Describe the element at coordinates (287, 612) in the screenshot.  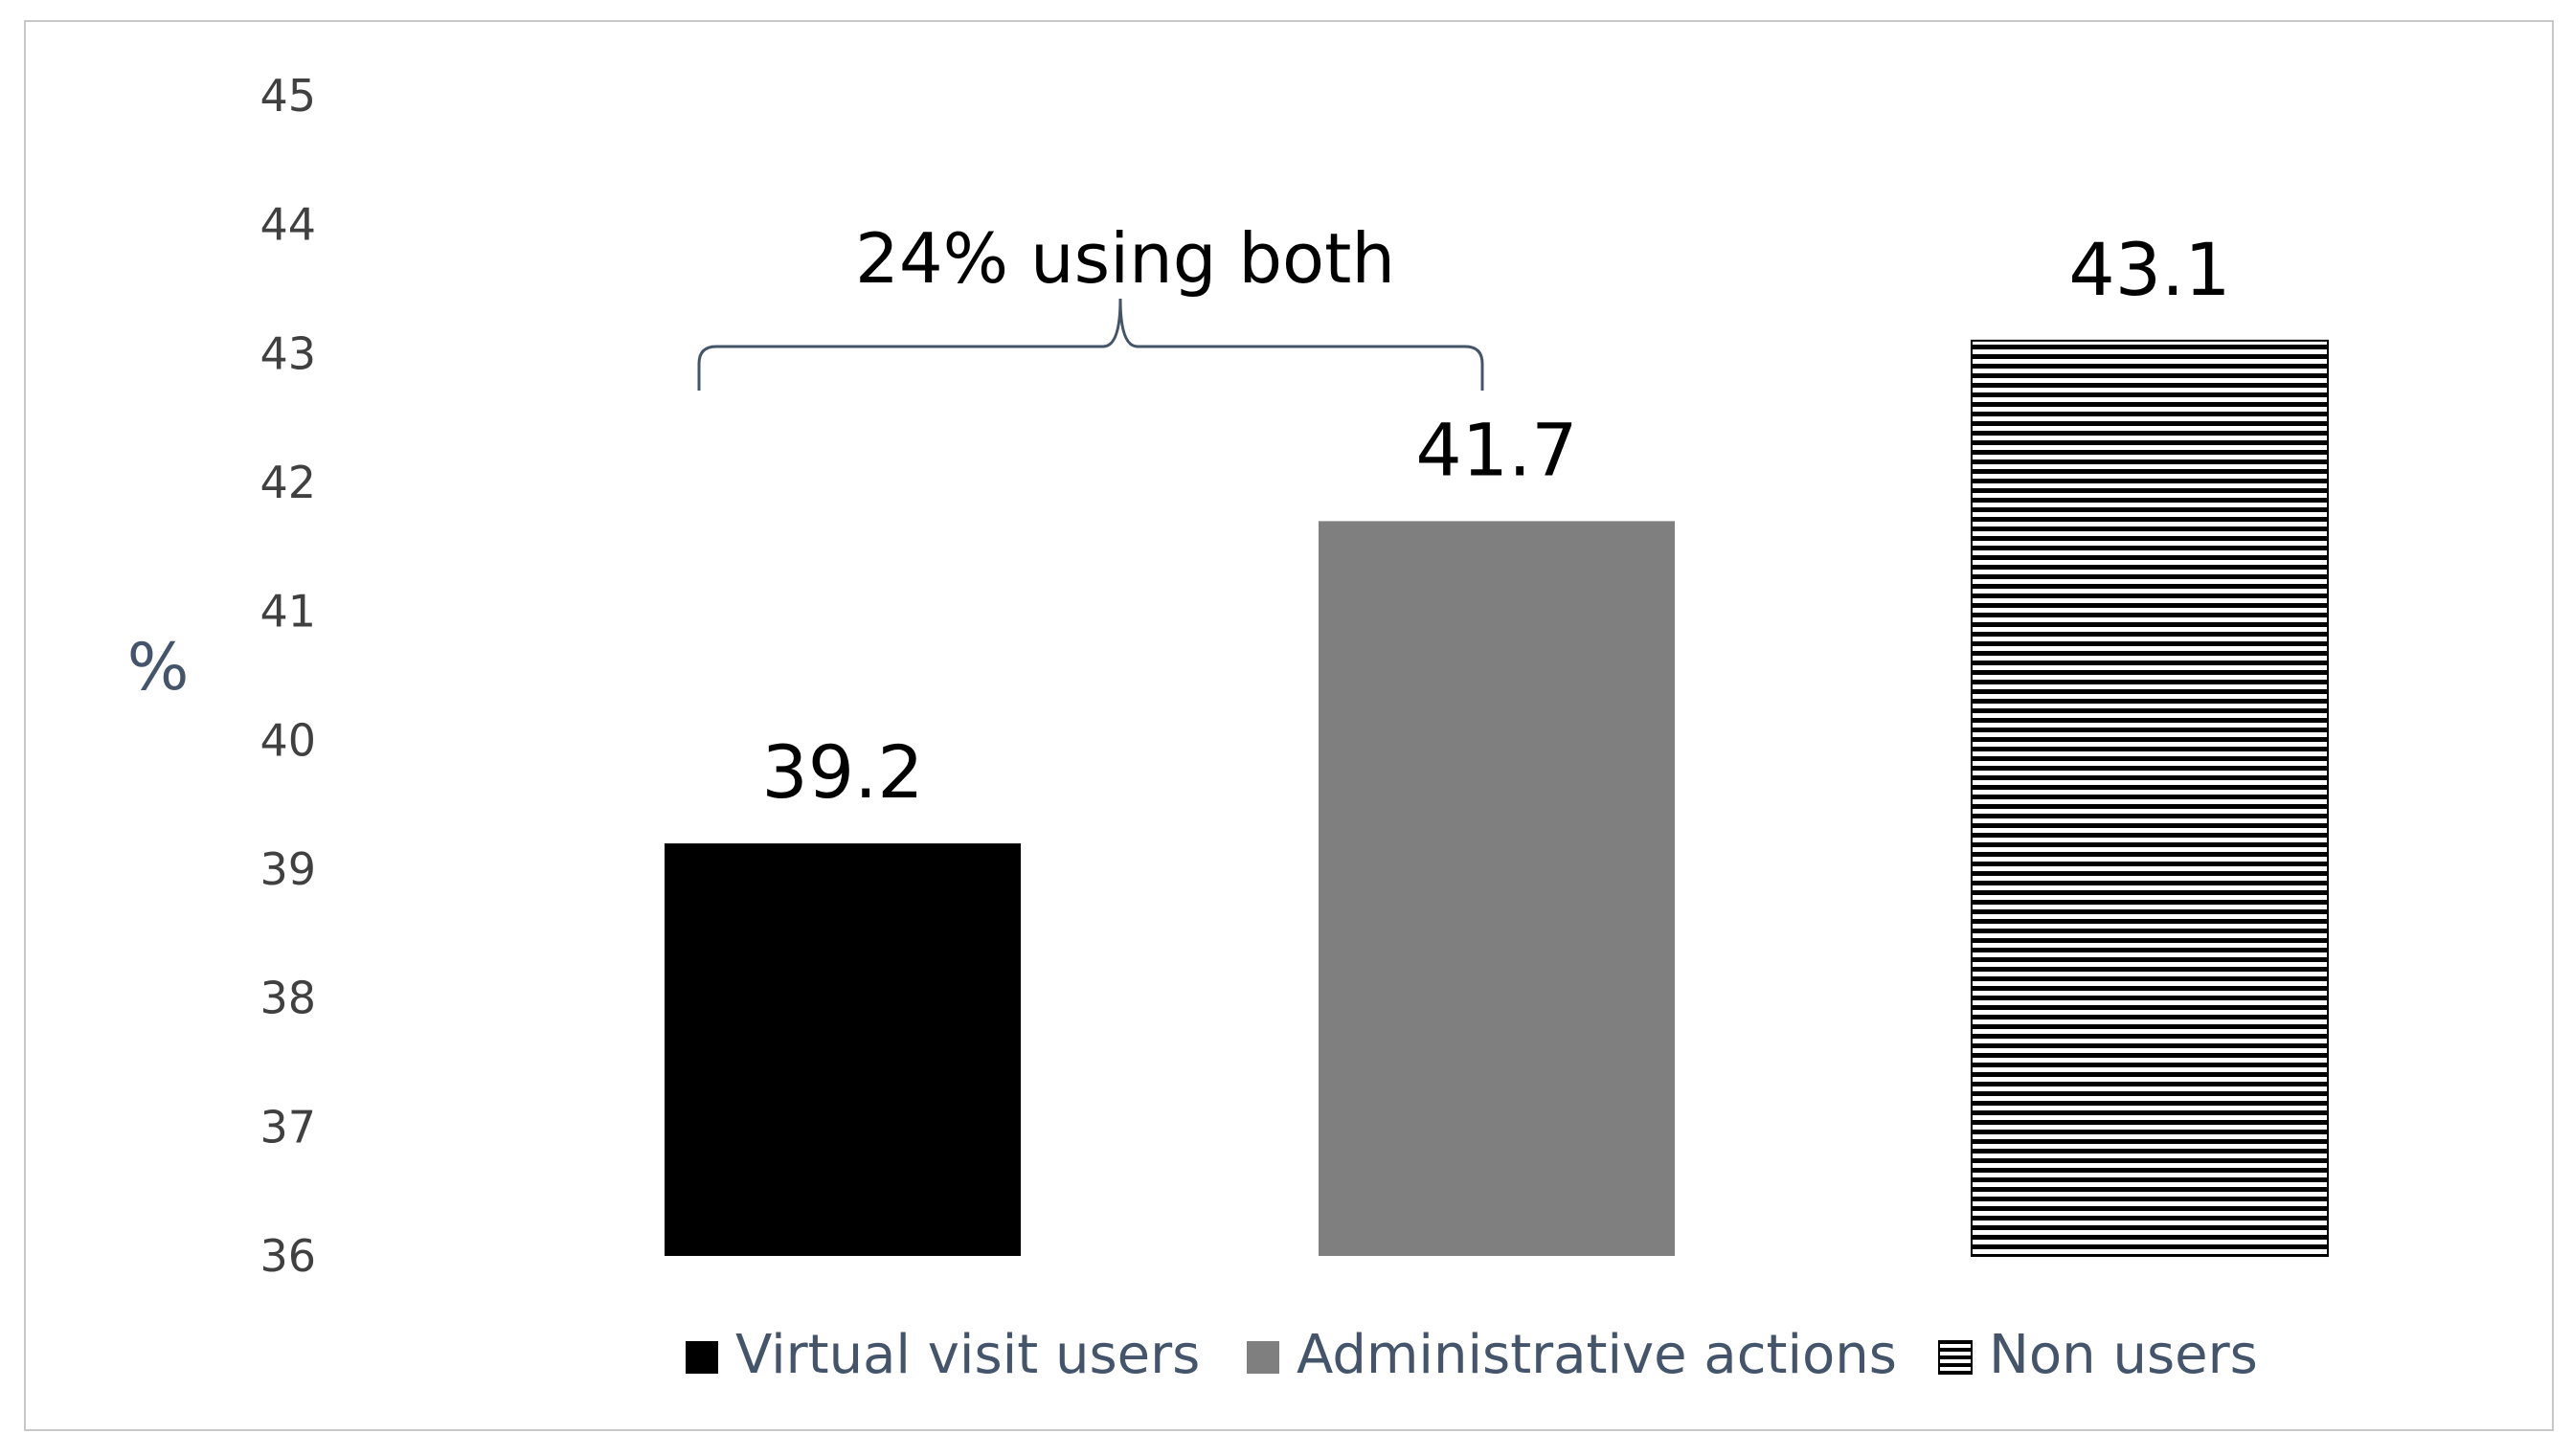
I see `y-tick-label: 41` at that location.